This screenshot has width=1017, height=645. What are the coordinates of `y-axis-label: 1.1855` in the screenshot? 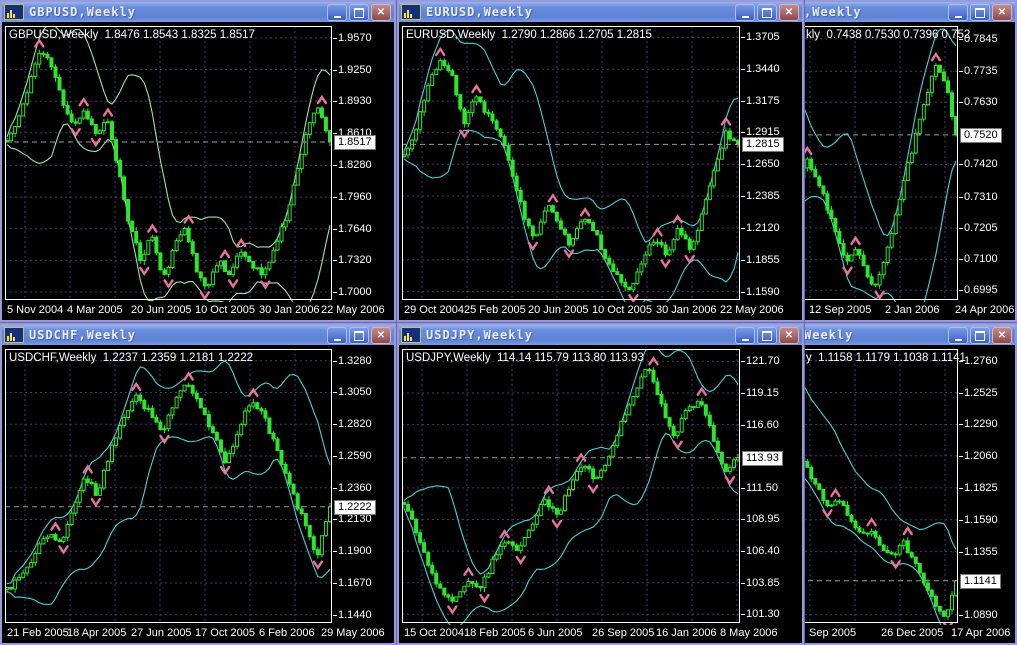 It's located at (763, 259).